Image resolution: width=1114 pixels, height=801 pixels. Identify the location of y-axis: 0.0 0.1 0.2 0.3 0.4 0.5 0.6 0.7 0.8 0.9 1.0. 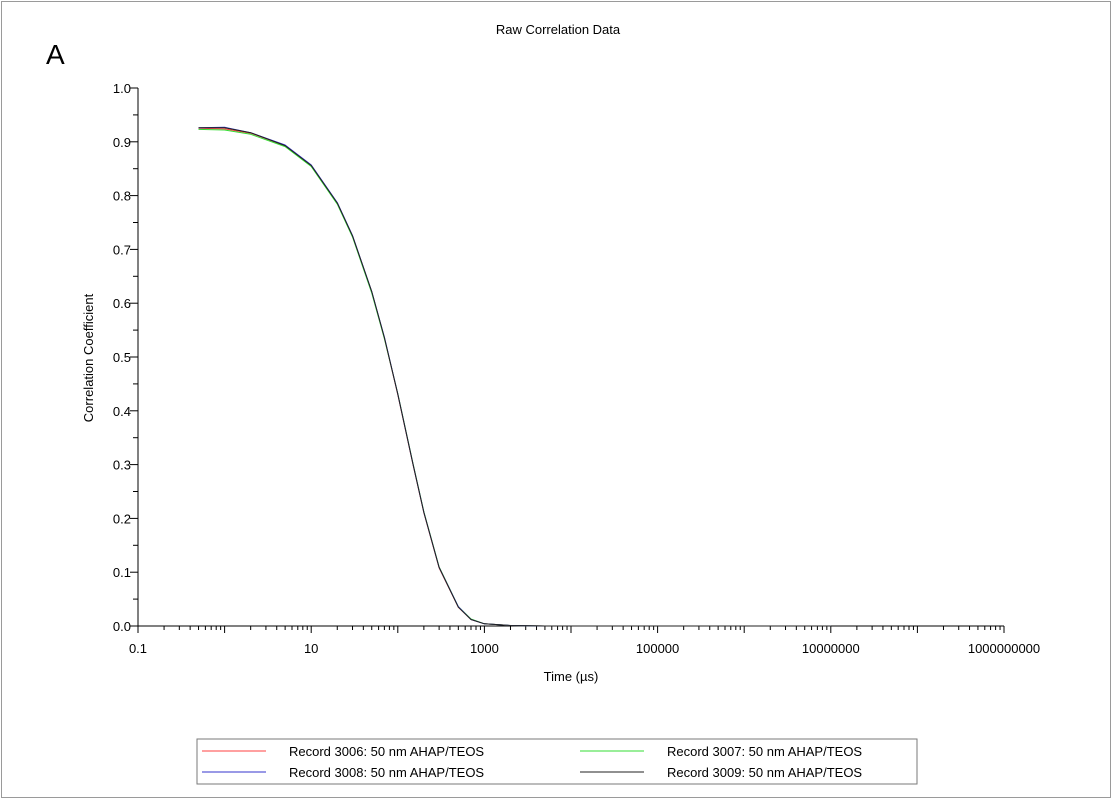
(126, 357).